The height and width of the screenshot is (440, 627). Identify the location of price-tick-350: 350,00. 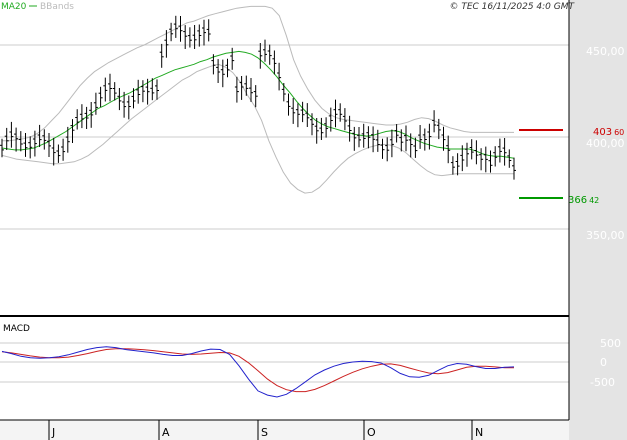
(605, 235).